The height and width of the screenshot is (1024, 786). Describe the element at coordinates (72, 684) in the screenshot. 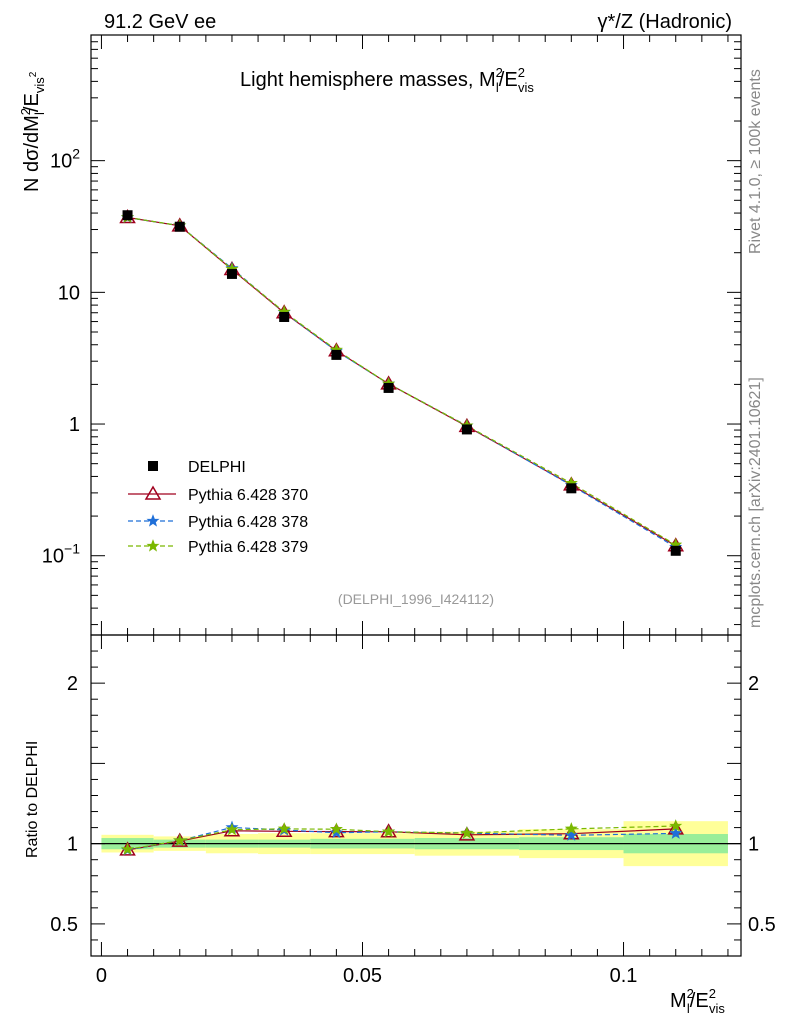

I see `ratio-y-tick-label-left: 2` at that location.